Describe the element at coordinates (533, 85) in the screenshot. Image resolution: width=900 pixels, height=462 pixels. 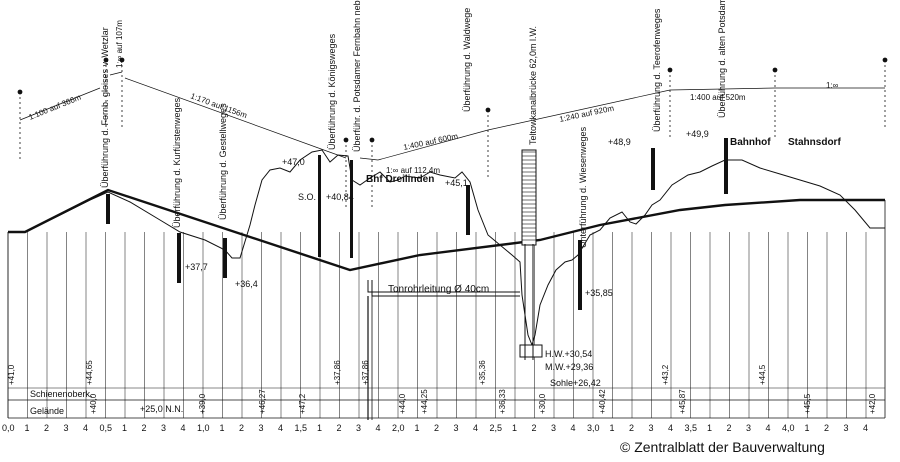
I see `label-teltowkanal: Teltowkanalbrücke 62,0m l.W.` at that location.